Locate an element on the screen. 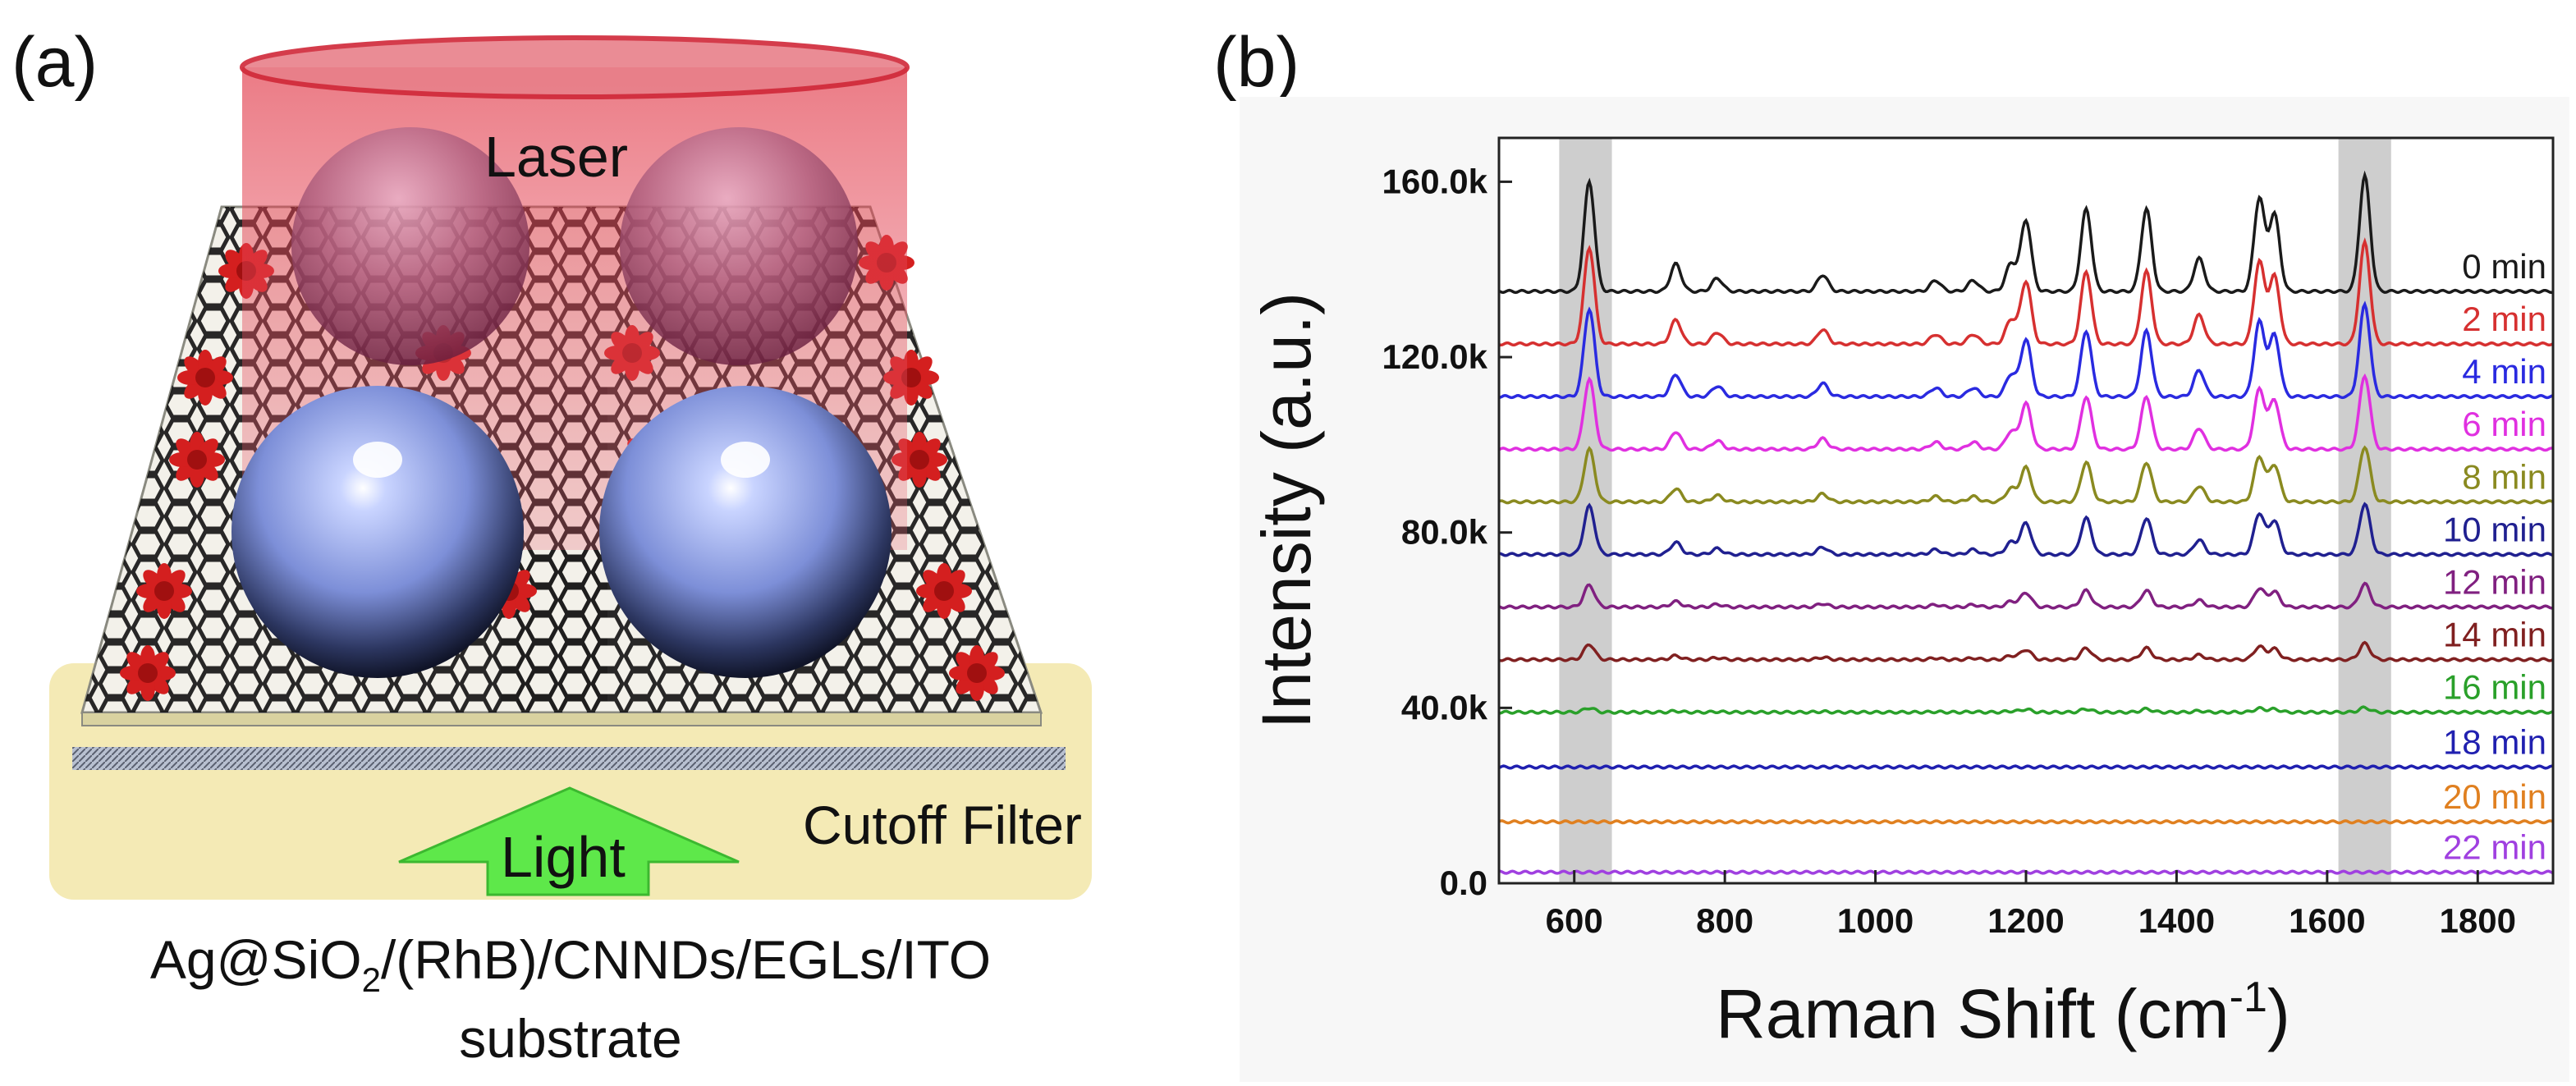 The width and height of the screenshot is (2576, 1086). legend-entry: 16 min is located at coordinates (2495, 687).